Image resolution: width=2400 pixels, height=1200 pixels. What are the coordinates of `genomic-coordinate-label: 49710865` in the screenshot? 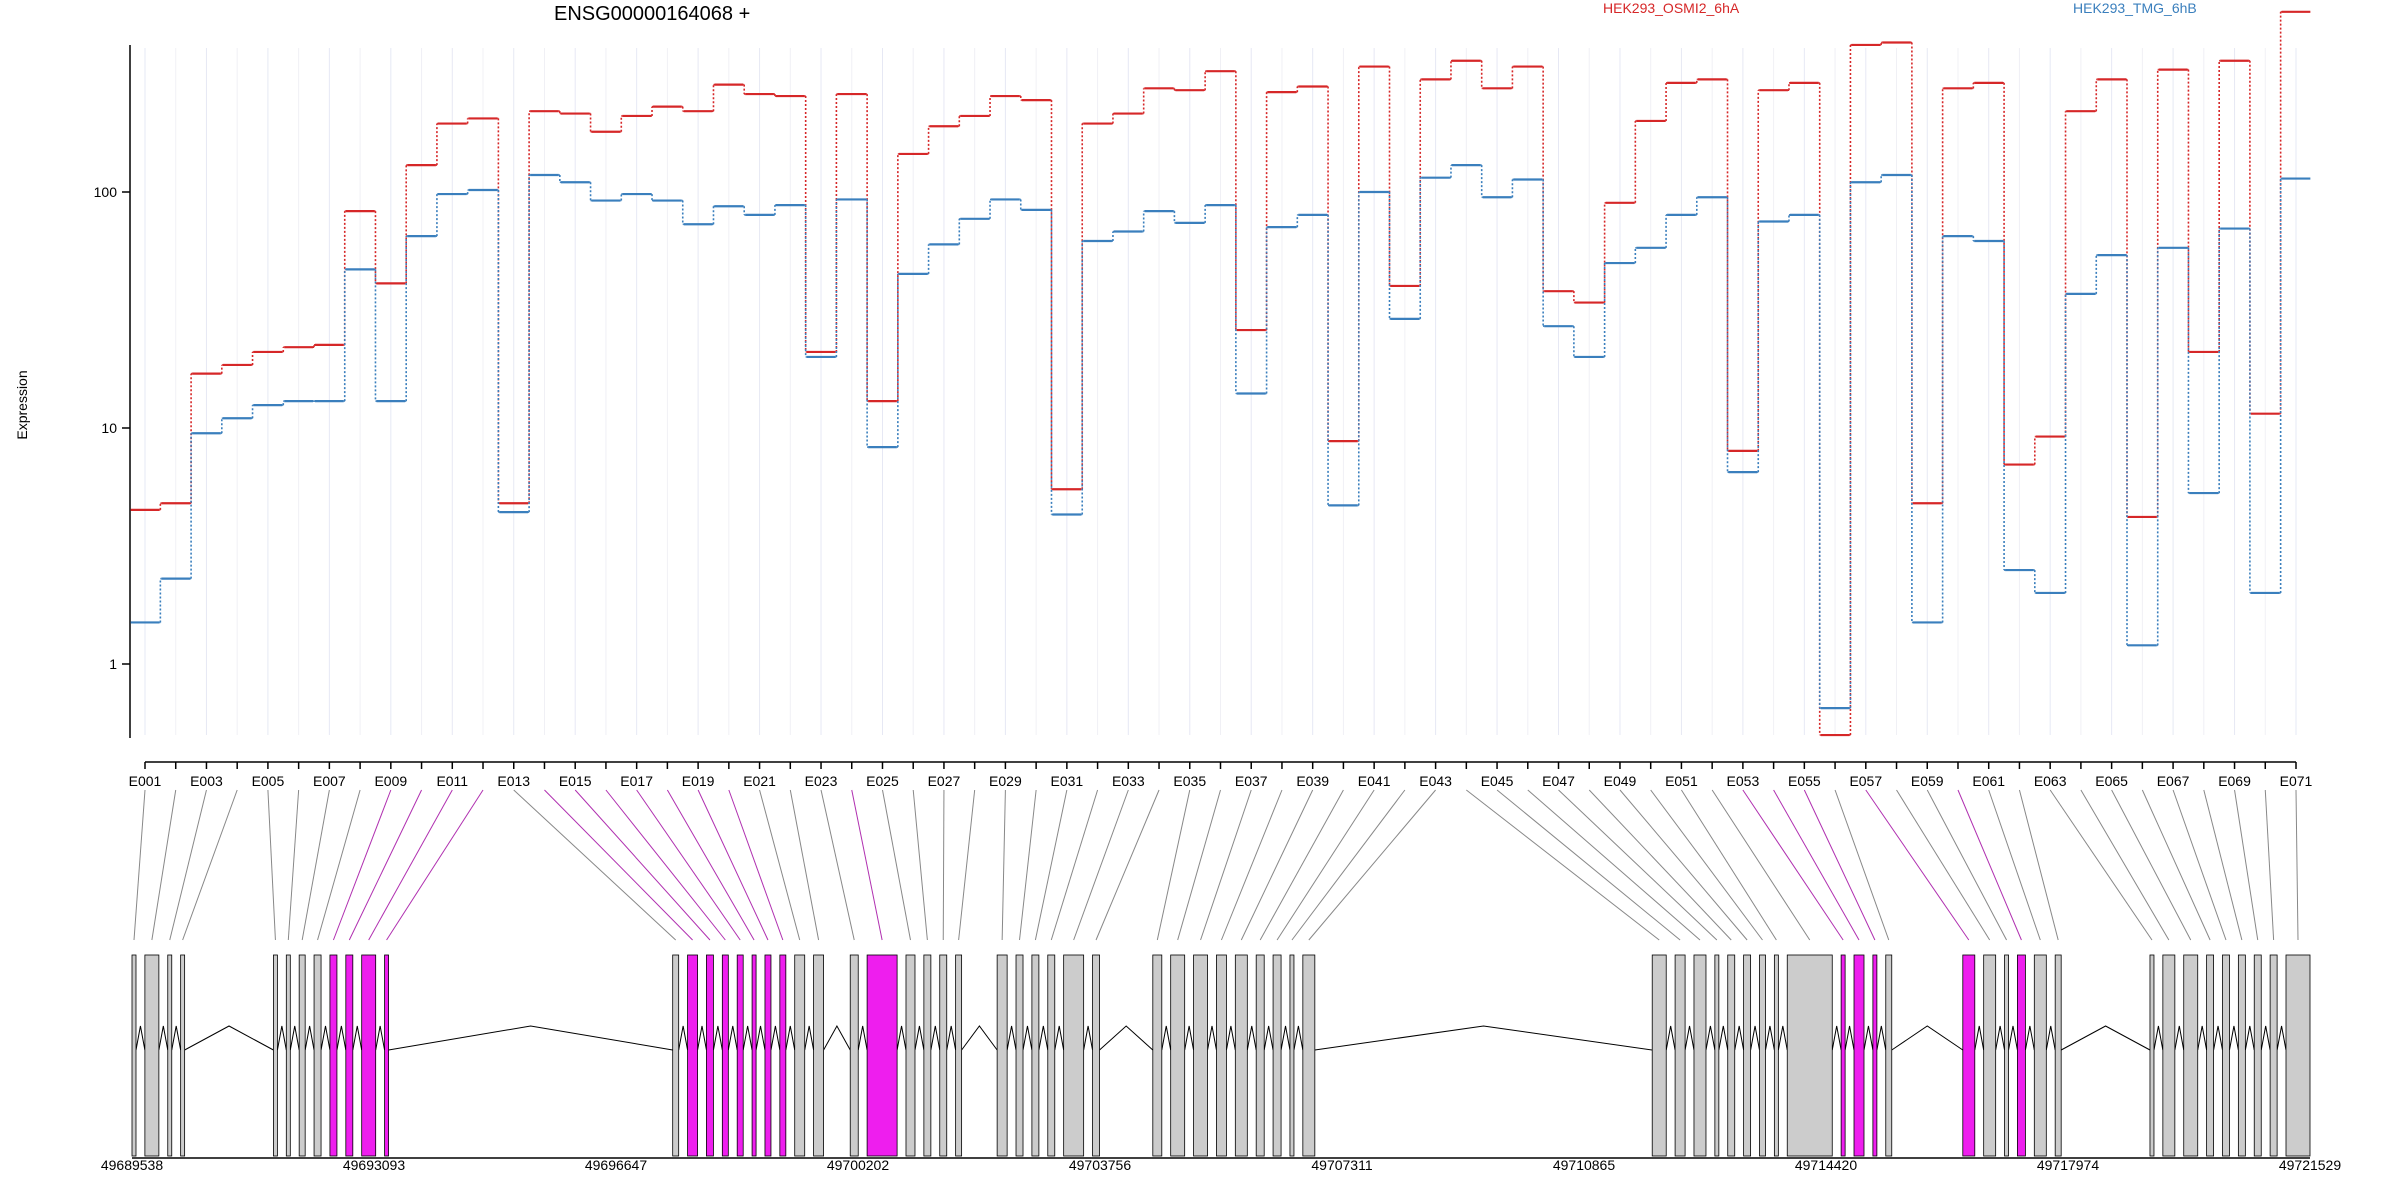 It's located at (1584, 1165).